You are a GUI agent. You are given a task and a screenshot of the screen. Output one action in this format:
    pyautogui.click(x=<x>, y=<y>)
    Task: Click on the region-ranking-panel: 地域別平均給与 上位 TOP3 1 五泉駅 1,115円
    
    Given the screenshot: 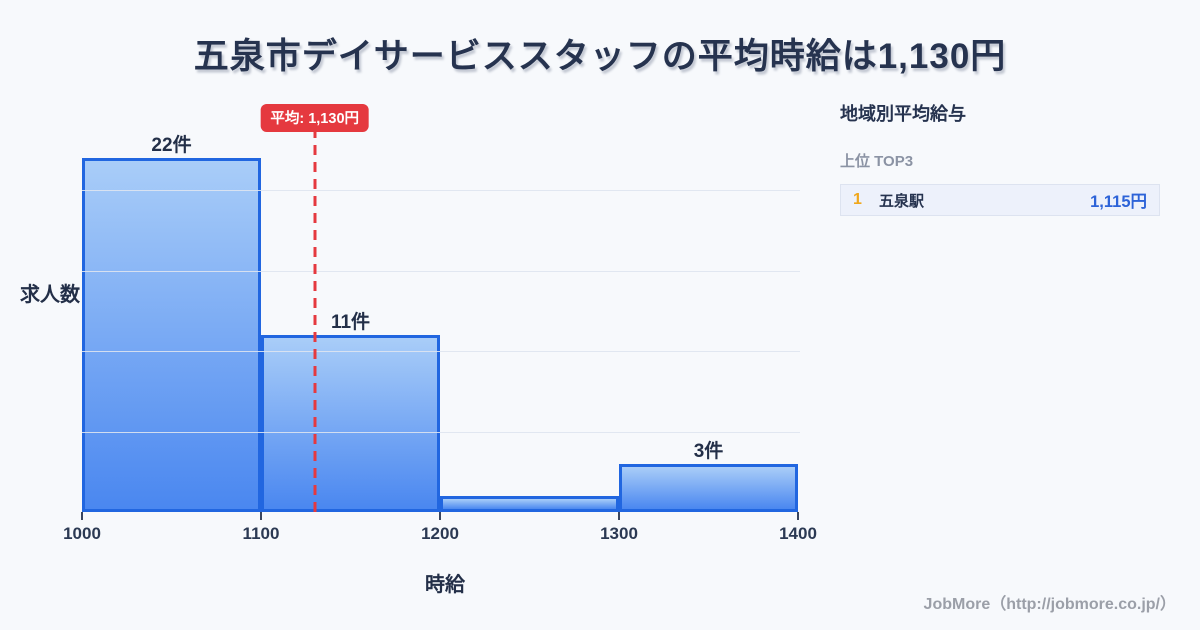 What is the action you would take?
    pyautogui.click(x=1000, y=158)
    